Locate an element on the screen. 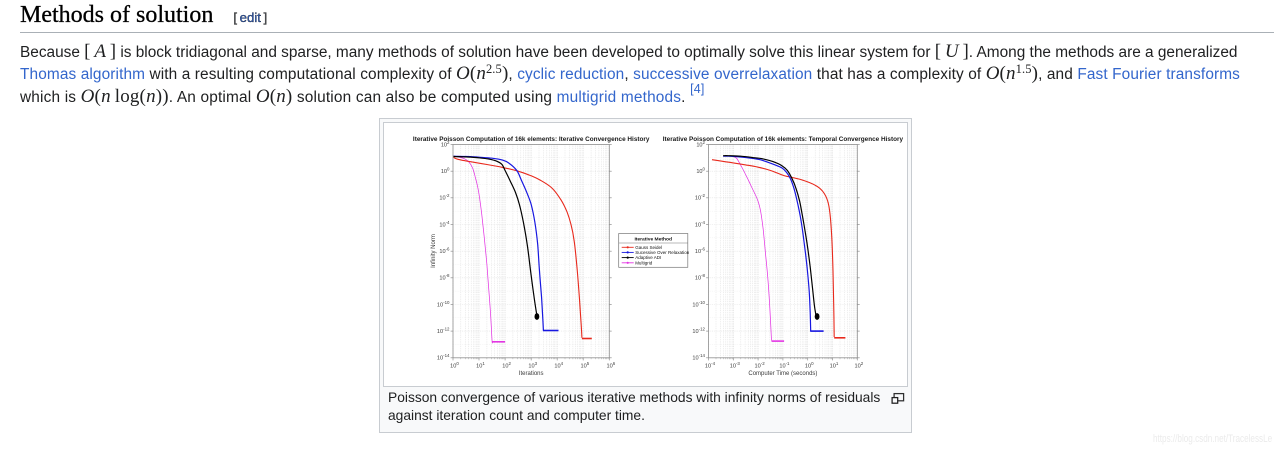 The width and height of the screenshot is (1280, 449). svg-text: Adaptive ADI is located at coordinates (648, 257).